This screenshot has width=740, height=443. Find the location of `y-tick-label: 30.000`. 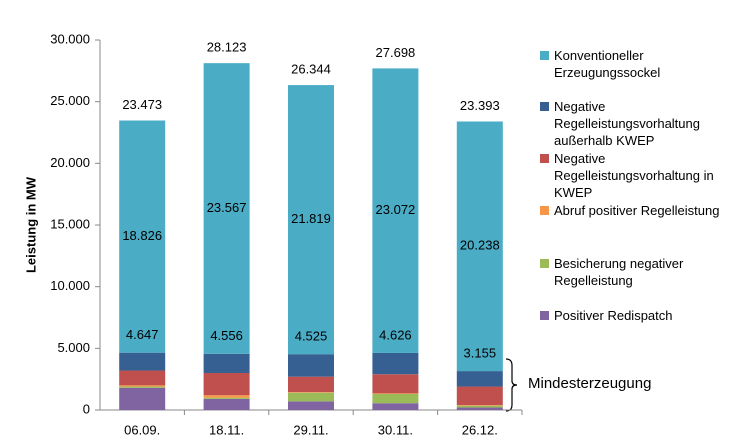

y-tick-label: 30.000 is located at coordinates (70, 38).